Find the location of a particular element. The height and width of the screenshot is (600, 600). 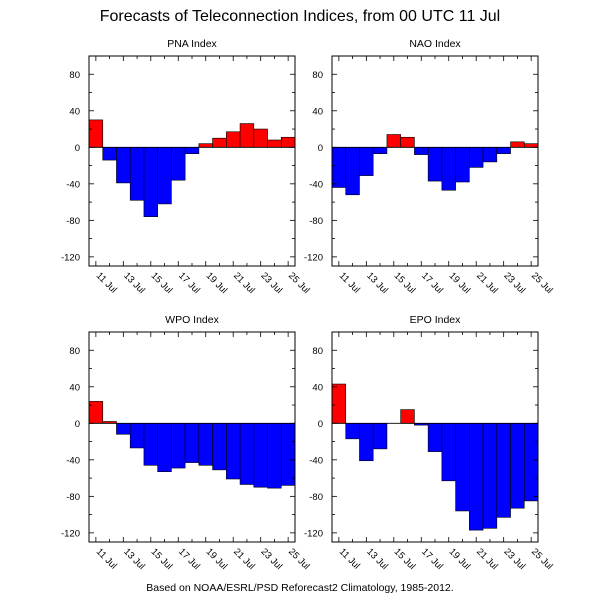

panel-title: PNA Index is located at coordinates (192, 44).